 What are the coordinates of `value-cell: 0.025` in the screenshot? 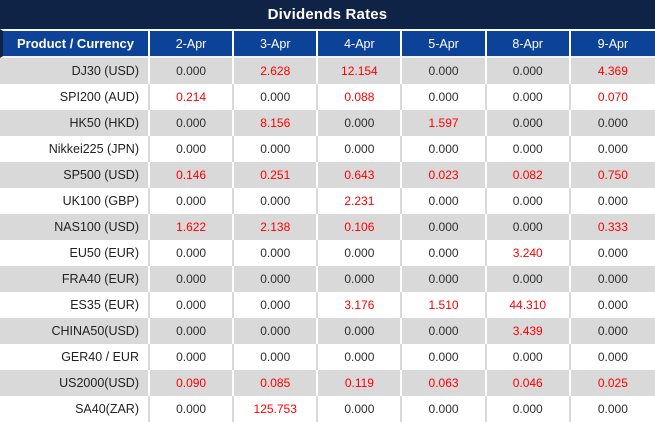 It's located at (612, 383).